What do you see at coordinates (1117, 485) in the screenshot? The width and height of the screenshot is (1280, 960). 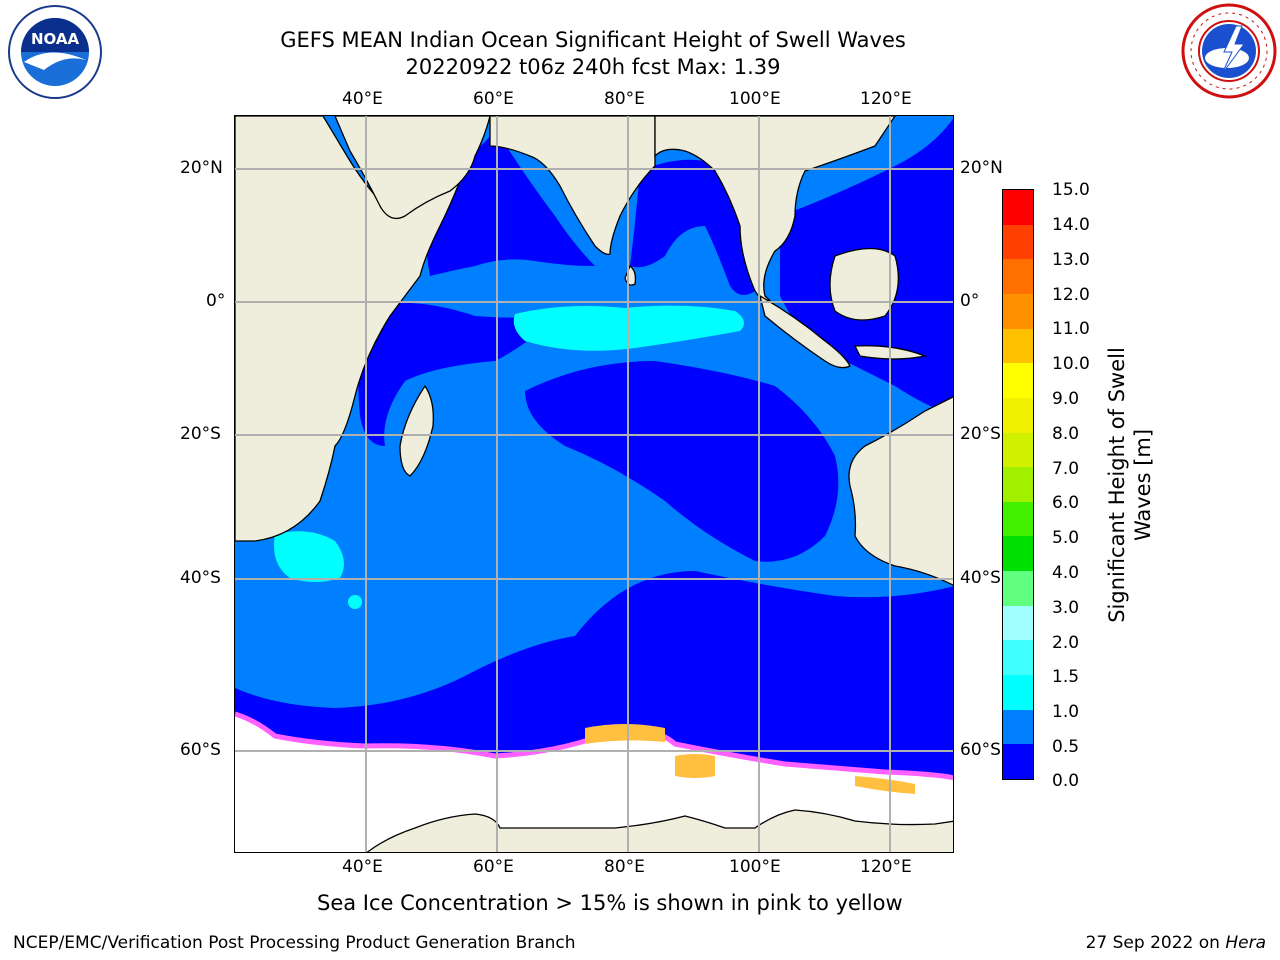 I see `colorbar-label-line1: Significant Height of Swell` at bounding box center [1117, 485].